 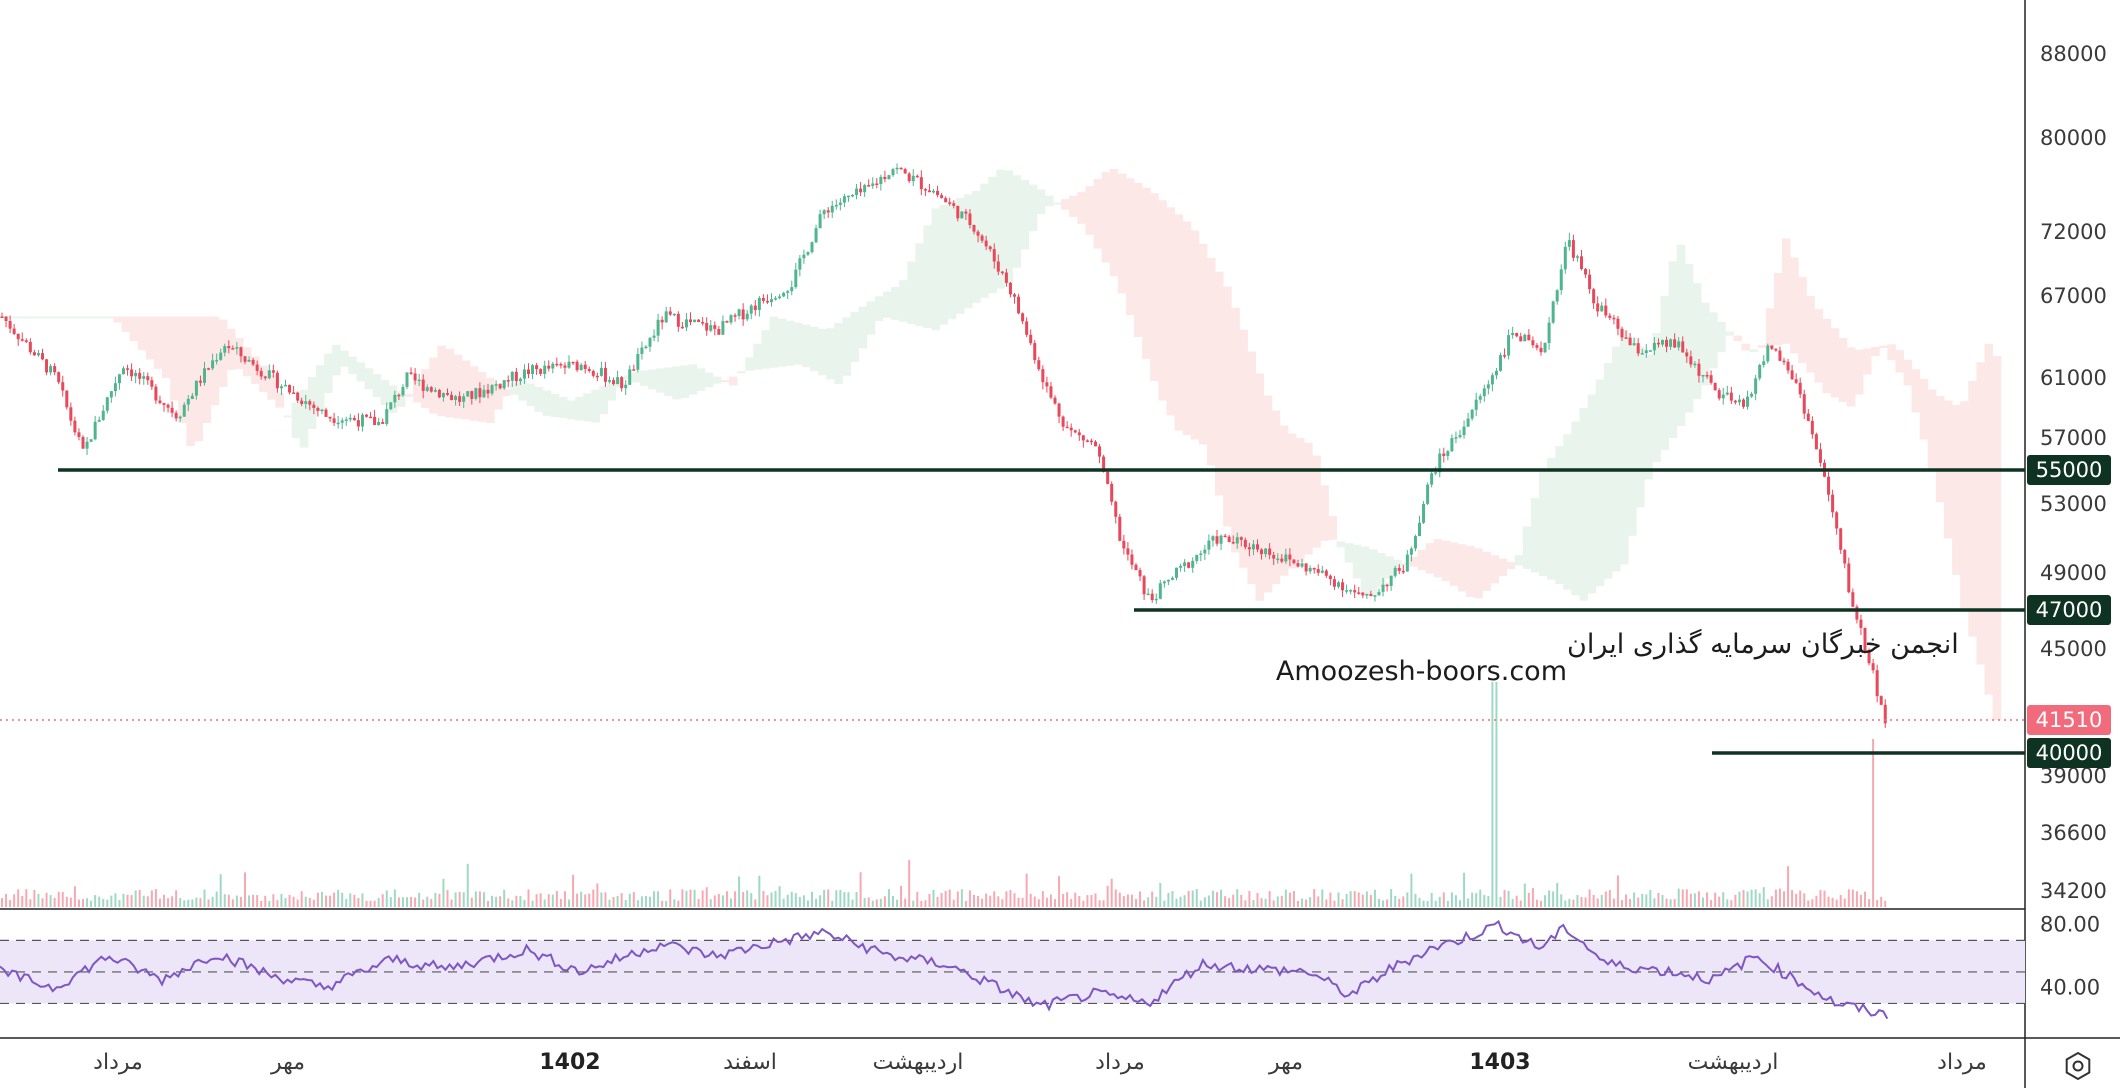 I want to click on time-label: اردیبهشت, so click(x=918, y=1062).